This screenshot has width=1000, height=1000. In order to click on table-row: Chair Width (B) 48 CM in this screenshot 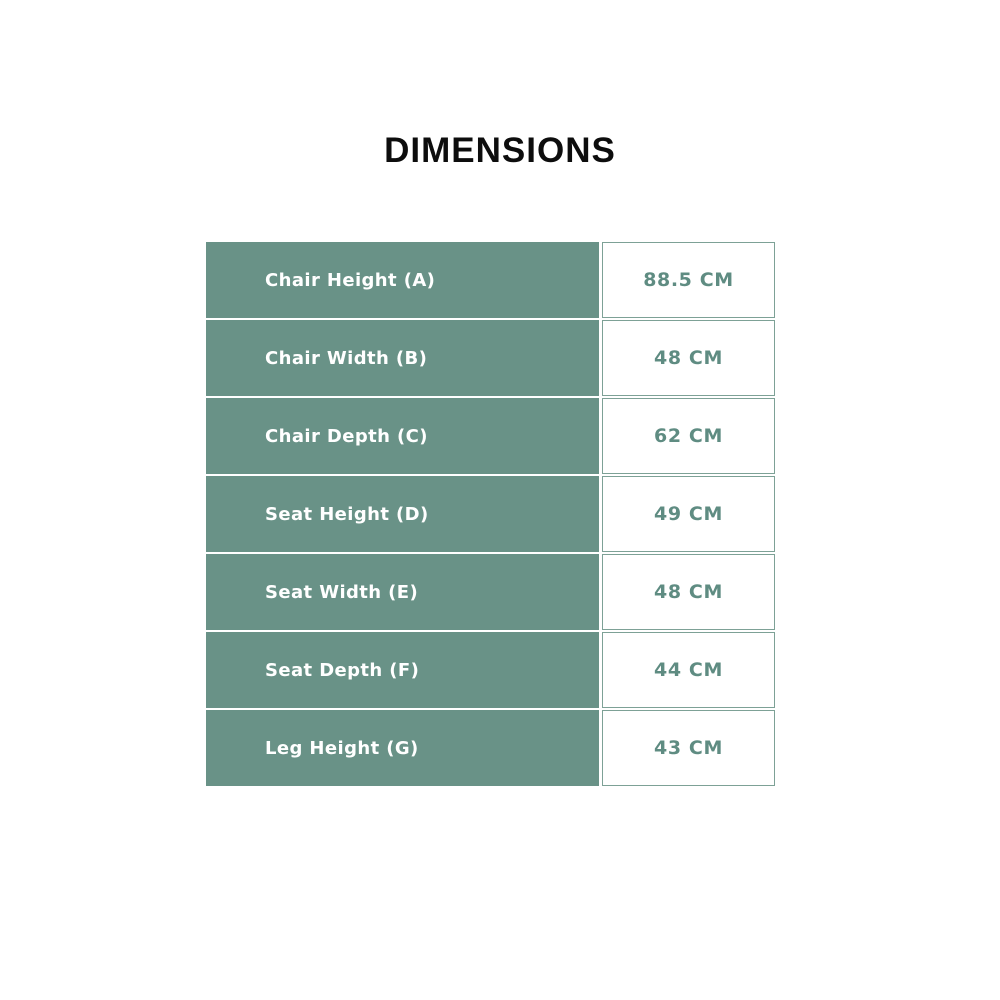, I will do `click(490, 358)`.